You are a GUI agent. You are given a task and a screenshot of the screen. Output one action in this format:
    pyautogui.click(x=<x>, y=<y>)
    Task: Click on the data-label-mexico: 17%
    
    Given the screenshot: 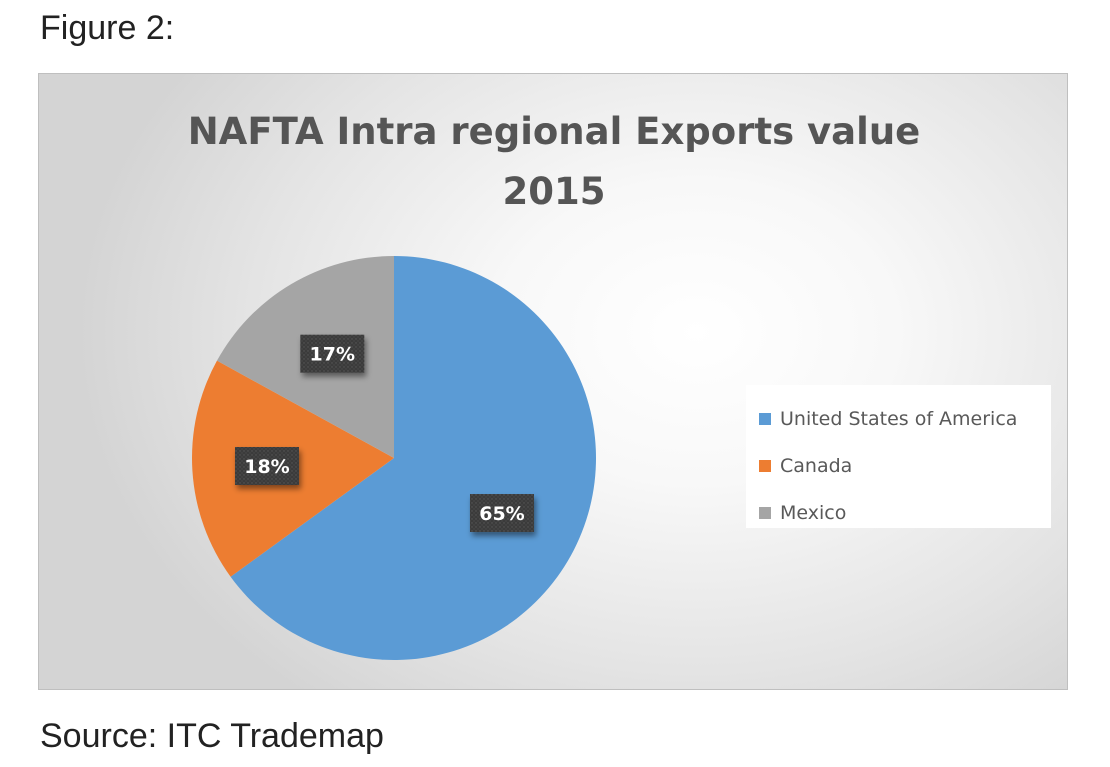 What is the action you would take?
    pyautogui.click(x=332, y=353)
    